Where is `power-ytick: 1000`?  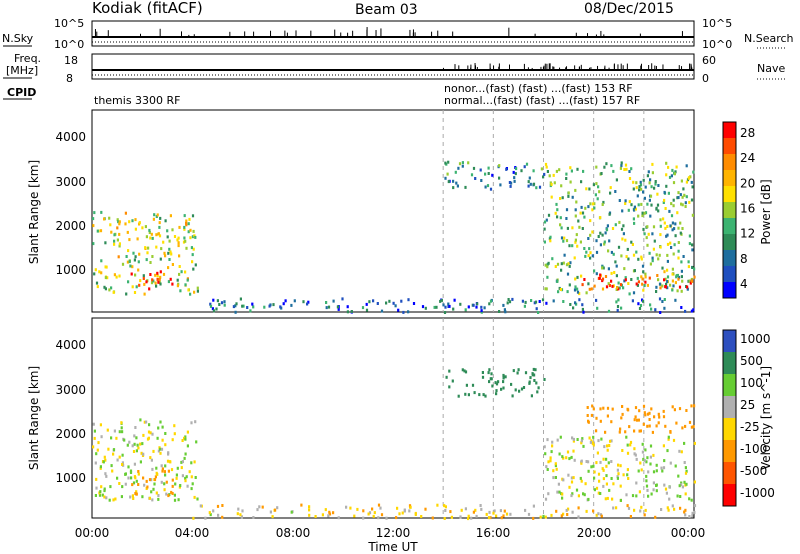
power-ytick: 1000 is located at coordinates (70, 270).